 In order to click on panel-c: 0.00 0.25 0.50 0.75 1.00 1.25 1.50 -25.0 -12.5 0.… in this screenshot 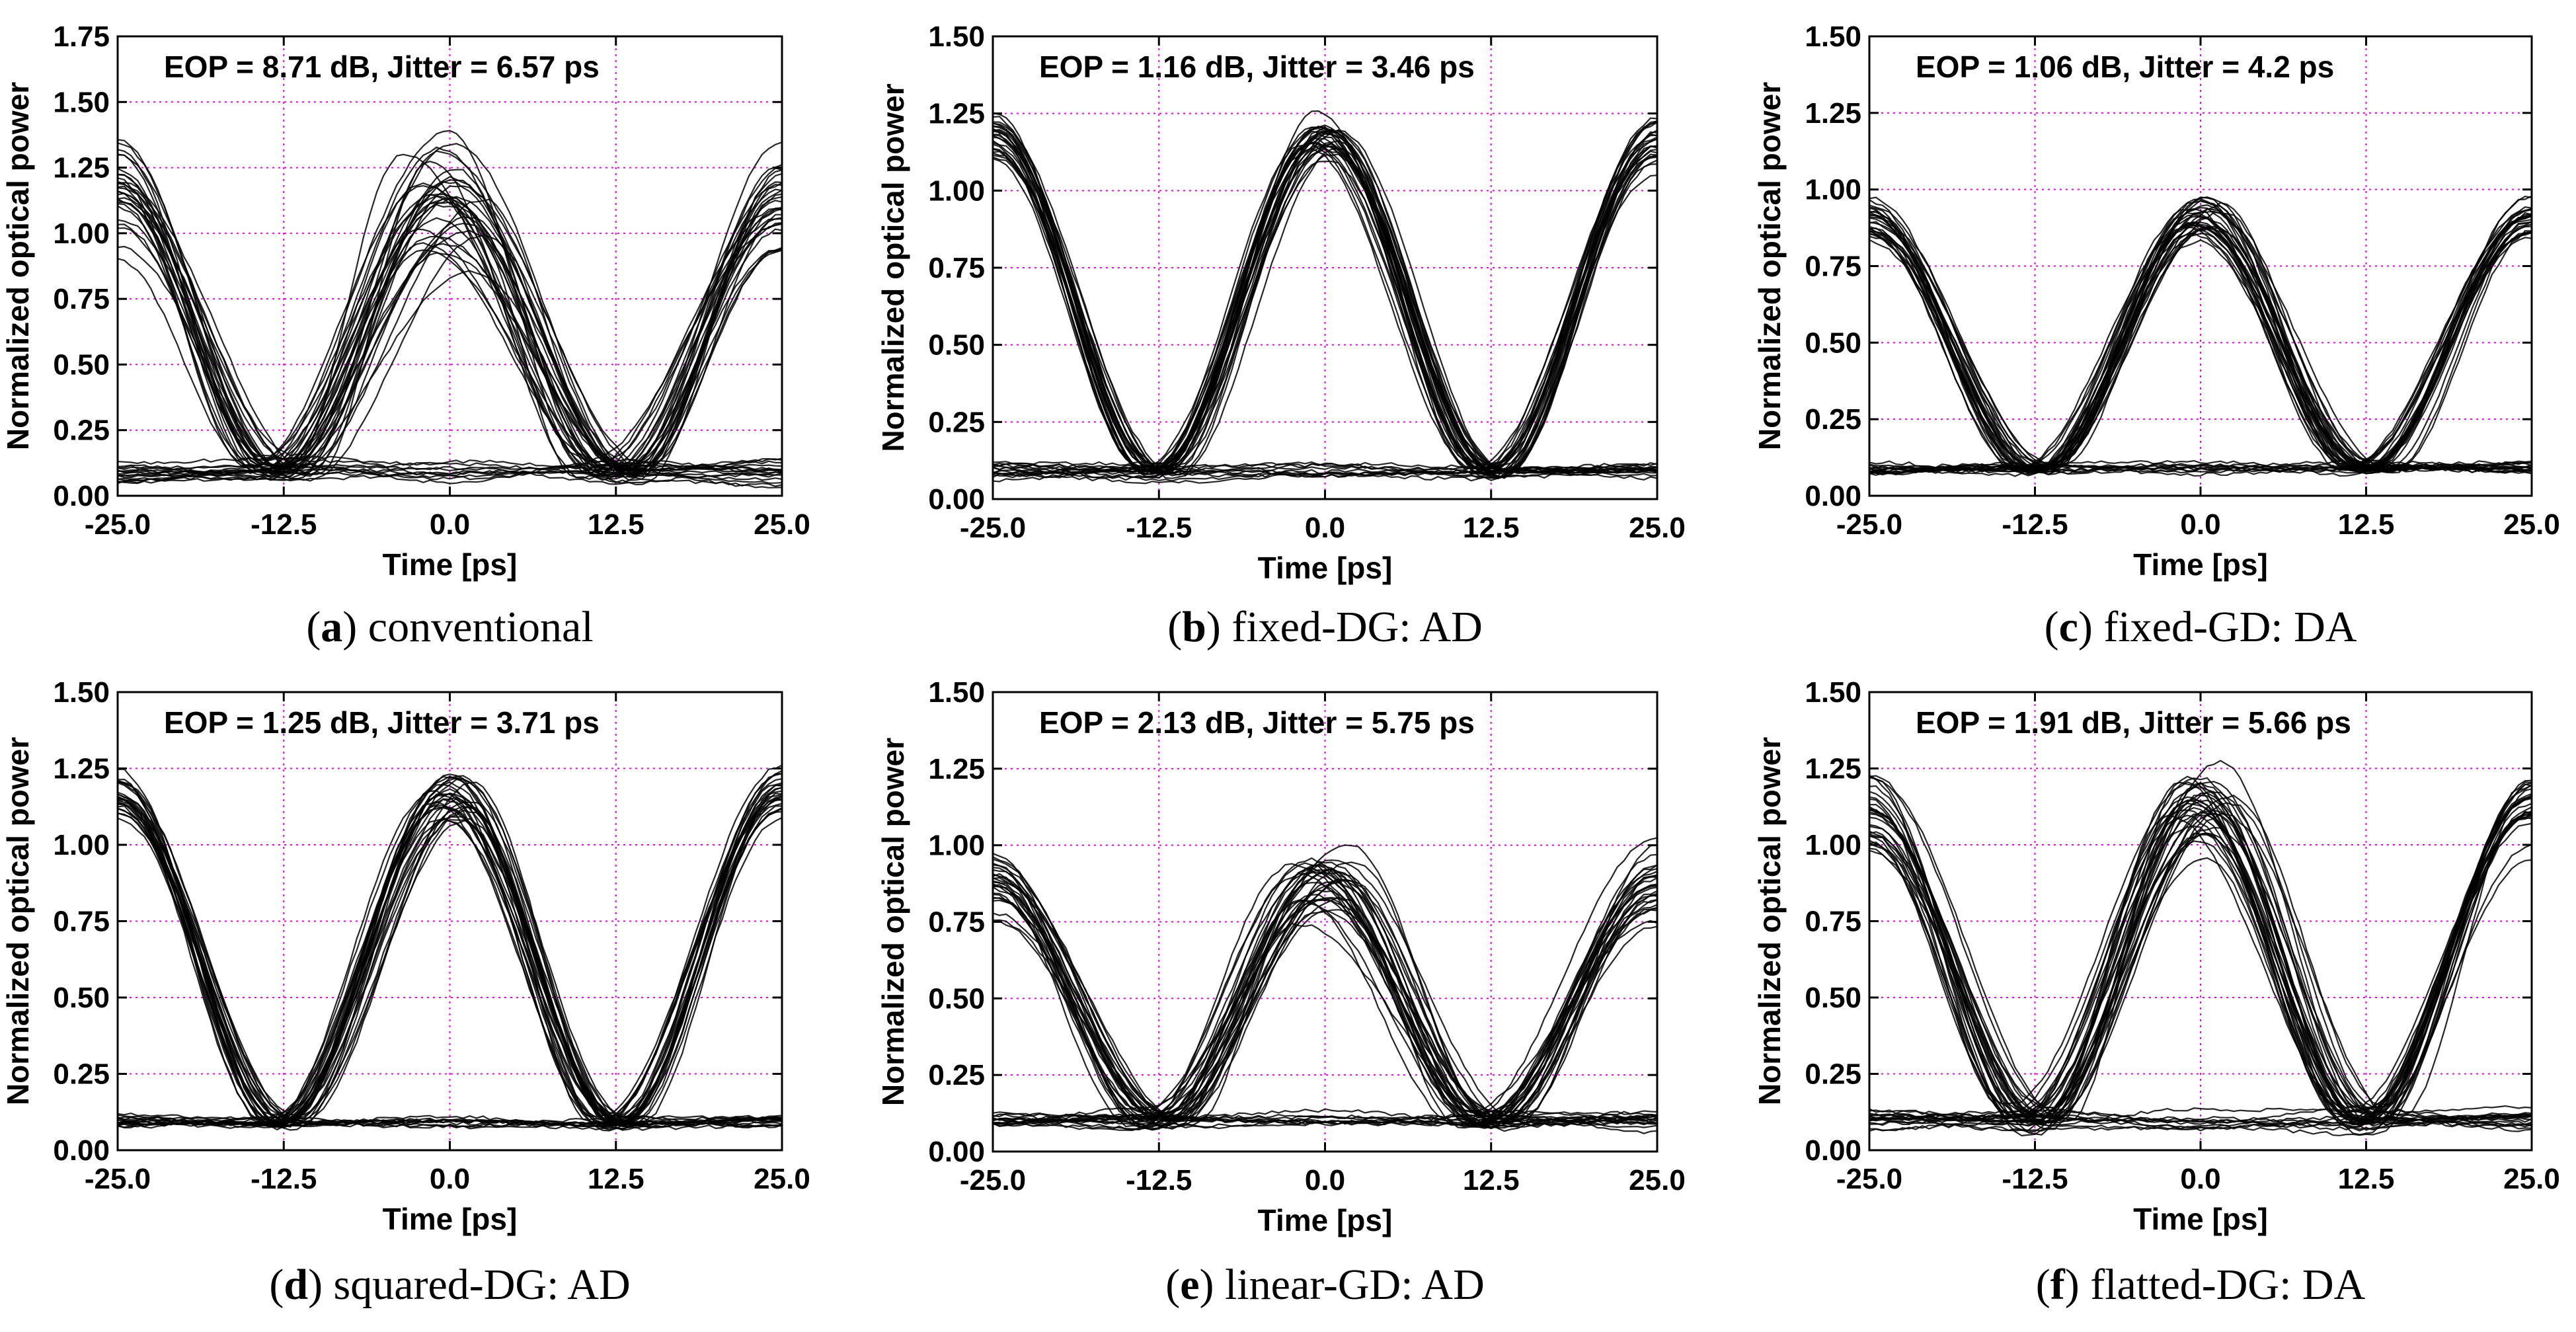, I will do `click(2156, 335)`.